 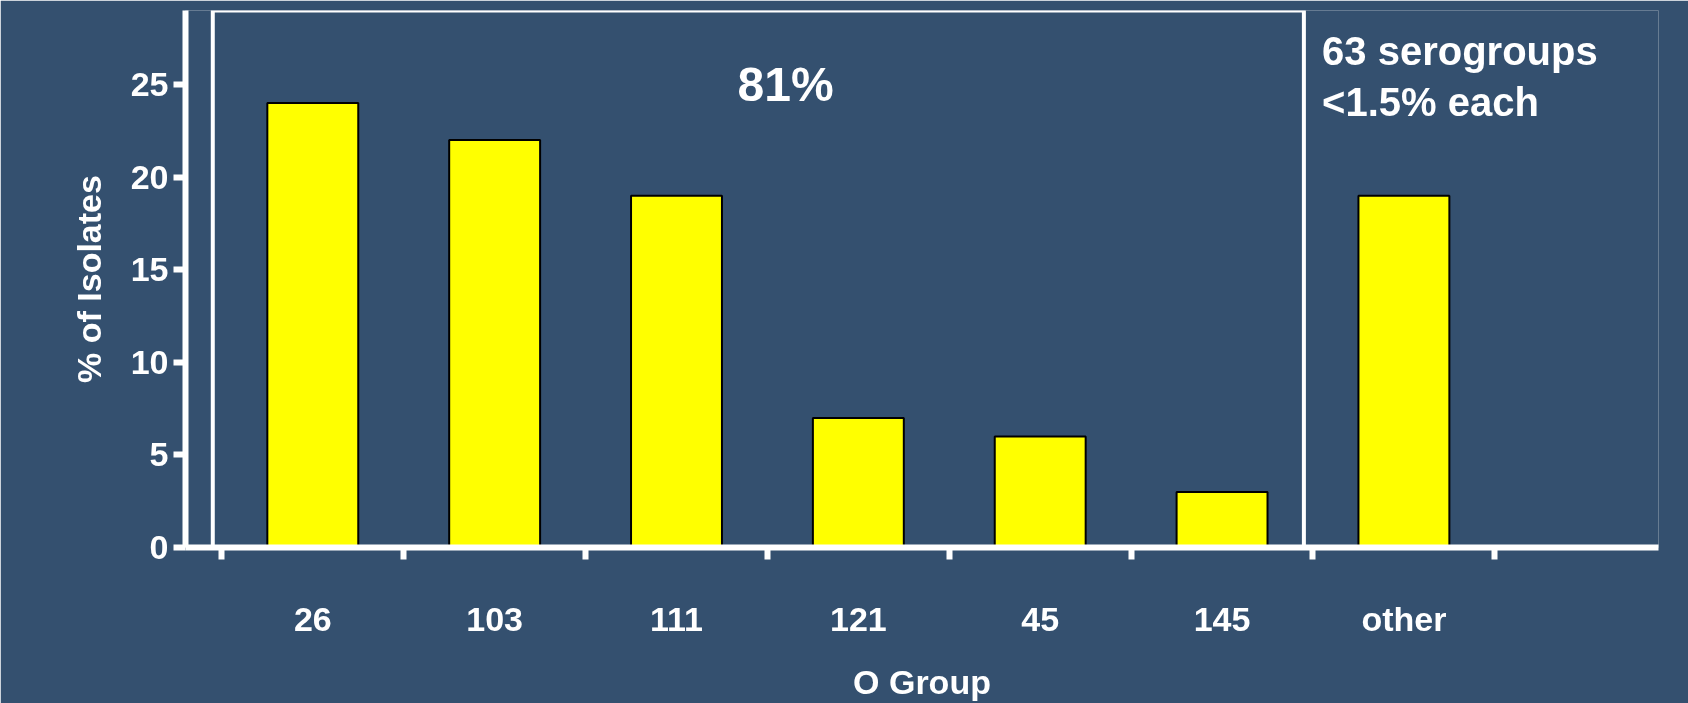 I want to click on y-tick-label: 20, so click(x=149, y=176).